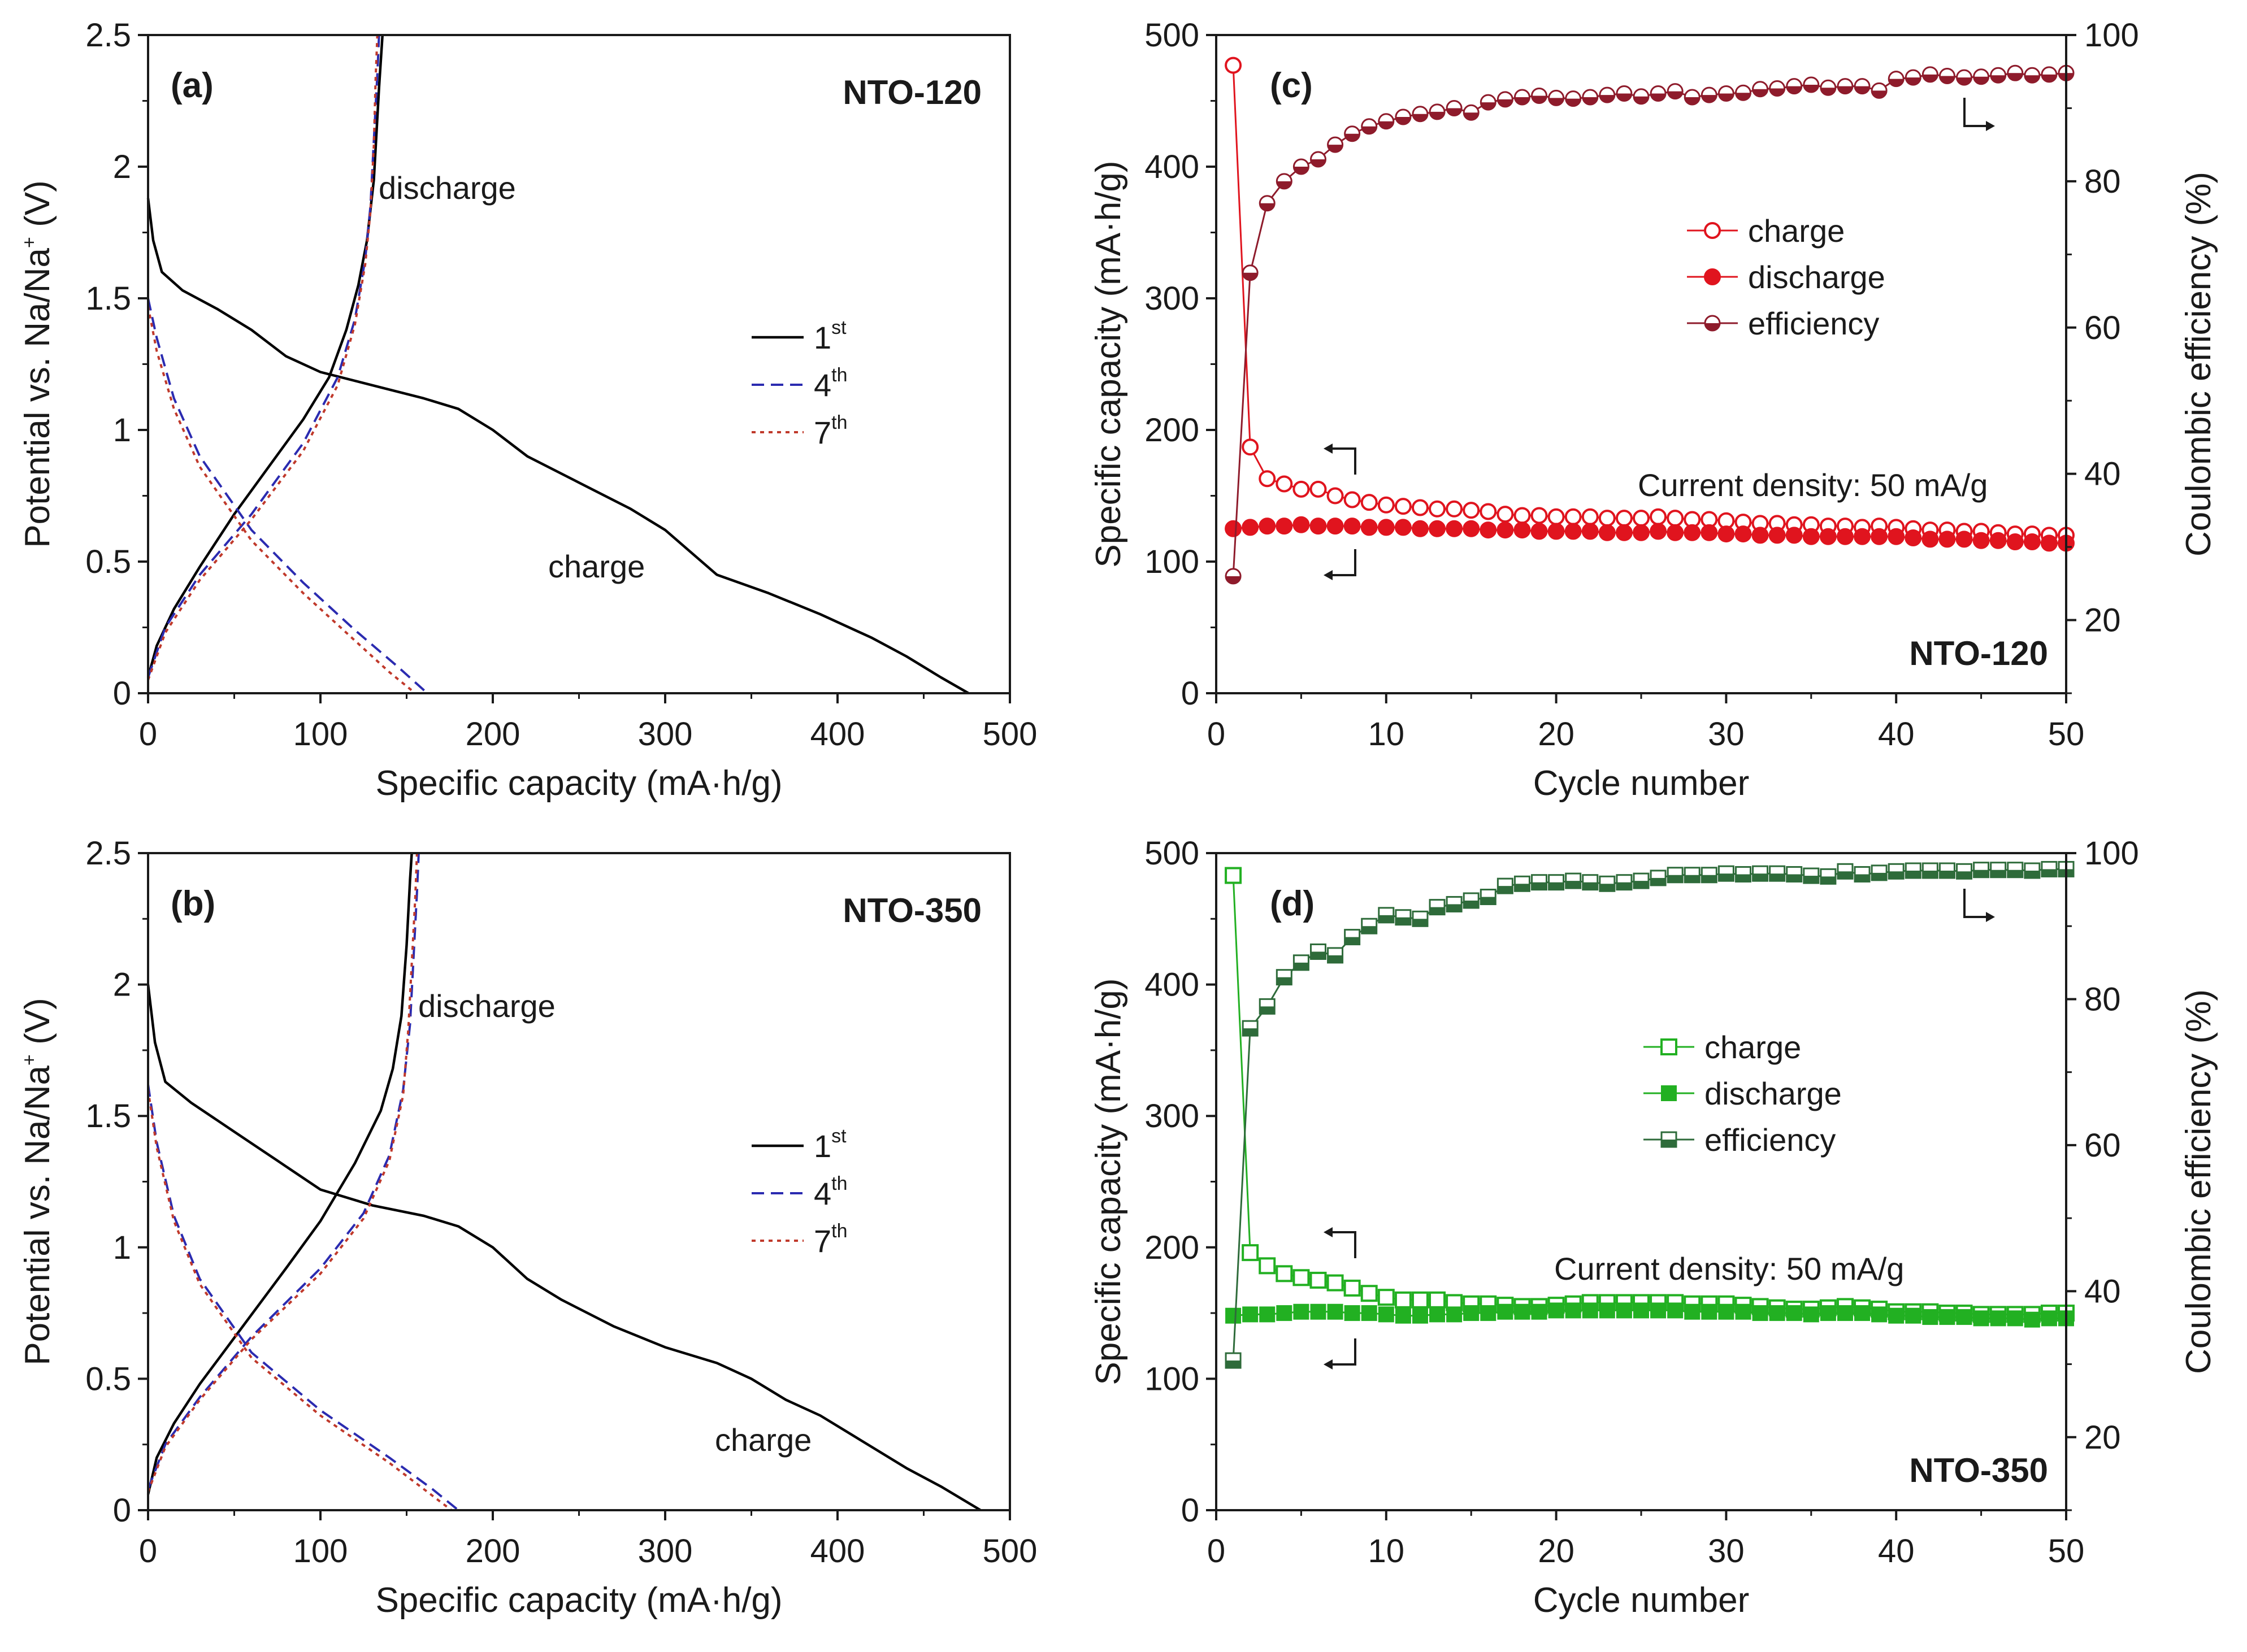  I want to click on curve-7th-discharge, so click(263, 357).